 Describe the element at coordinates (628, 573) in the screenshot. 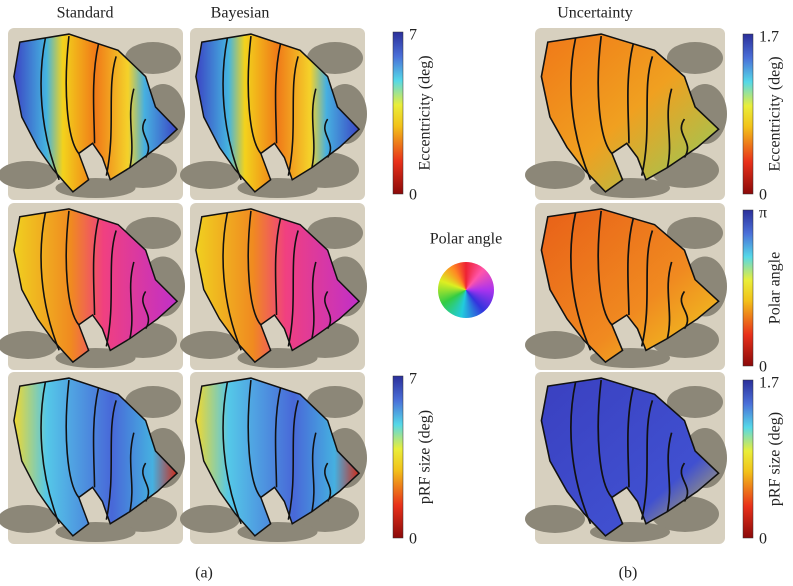

I see `panel-label: (b)` at that location.